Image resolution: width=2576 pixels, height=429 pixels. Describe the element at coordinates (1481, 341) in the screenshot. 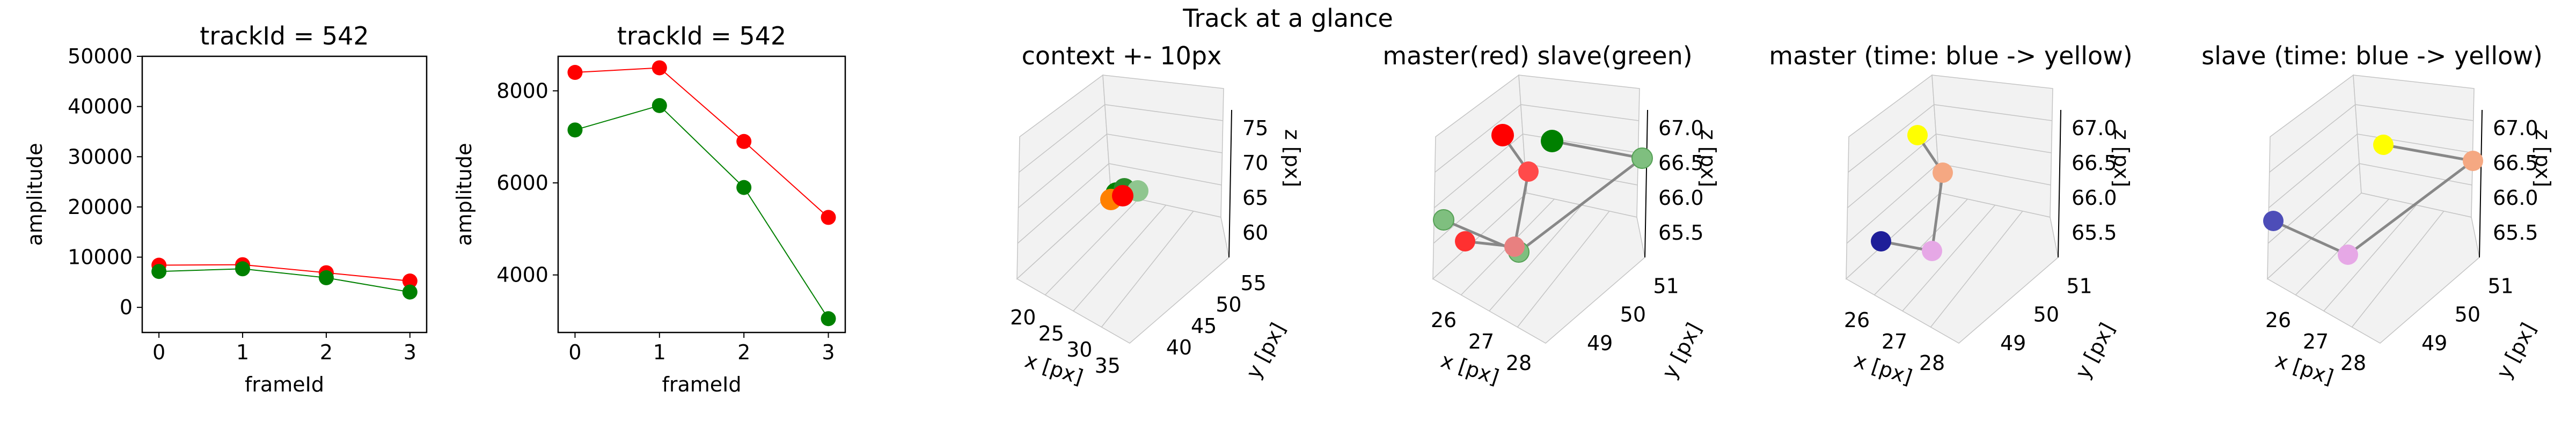

I see `x-tick-label: 27` at that location.